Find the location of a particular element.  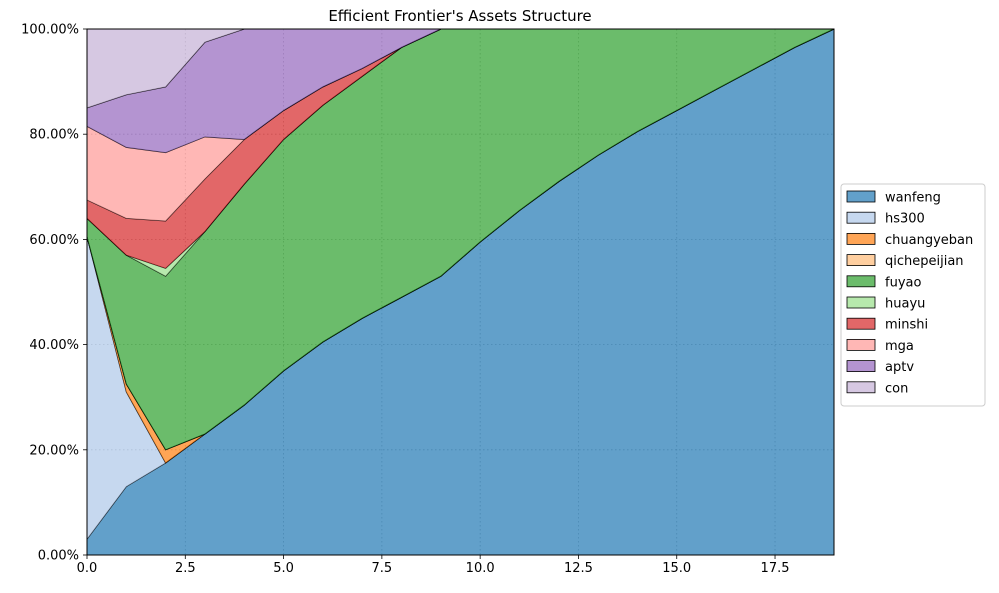

x-tick-label: 15.0 is located at coordinates (676, 568).